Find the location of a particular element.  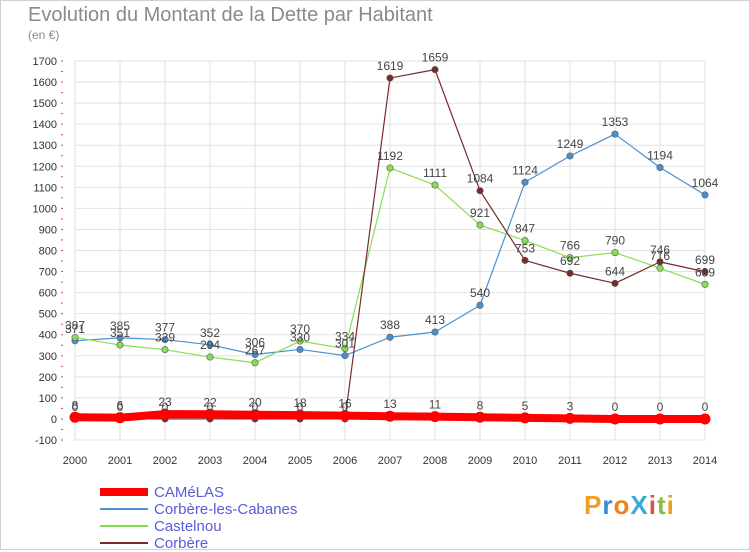

legend-item: Castelnou is located at coordinates (161, 526).